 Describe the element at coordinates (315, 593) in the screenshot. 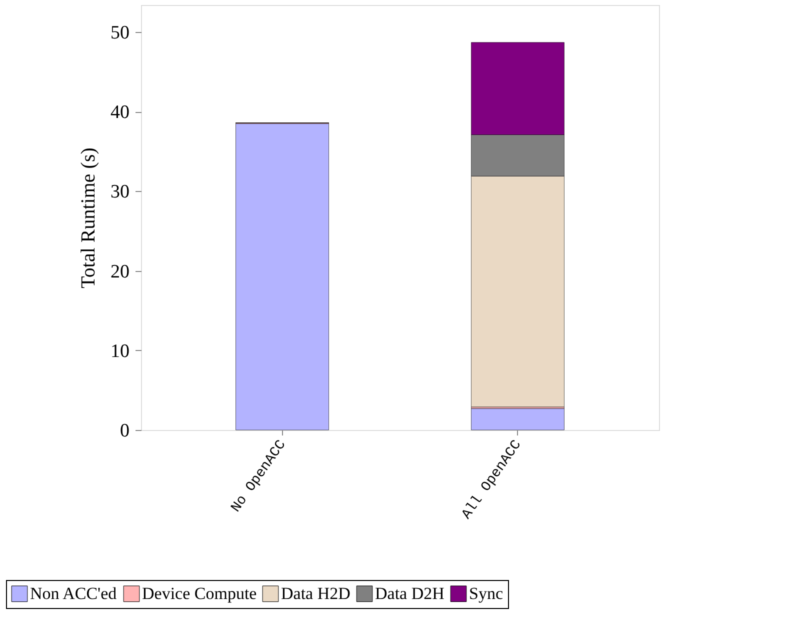

I see `legend-label: Data H2D` at that location.